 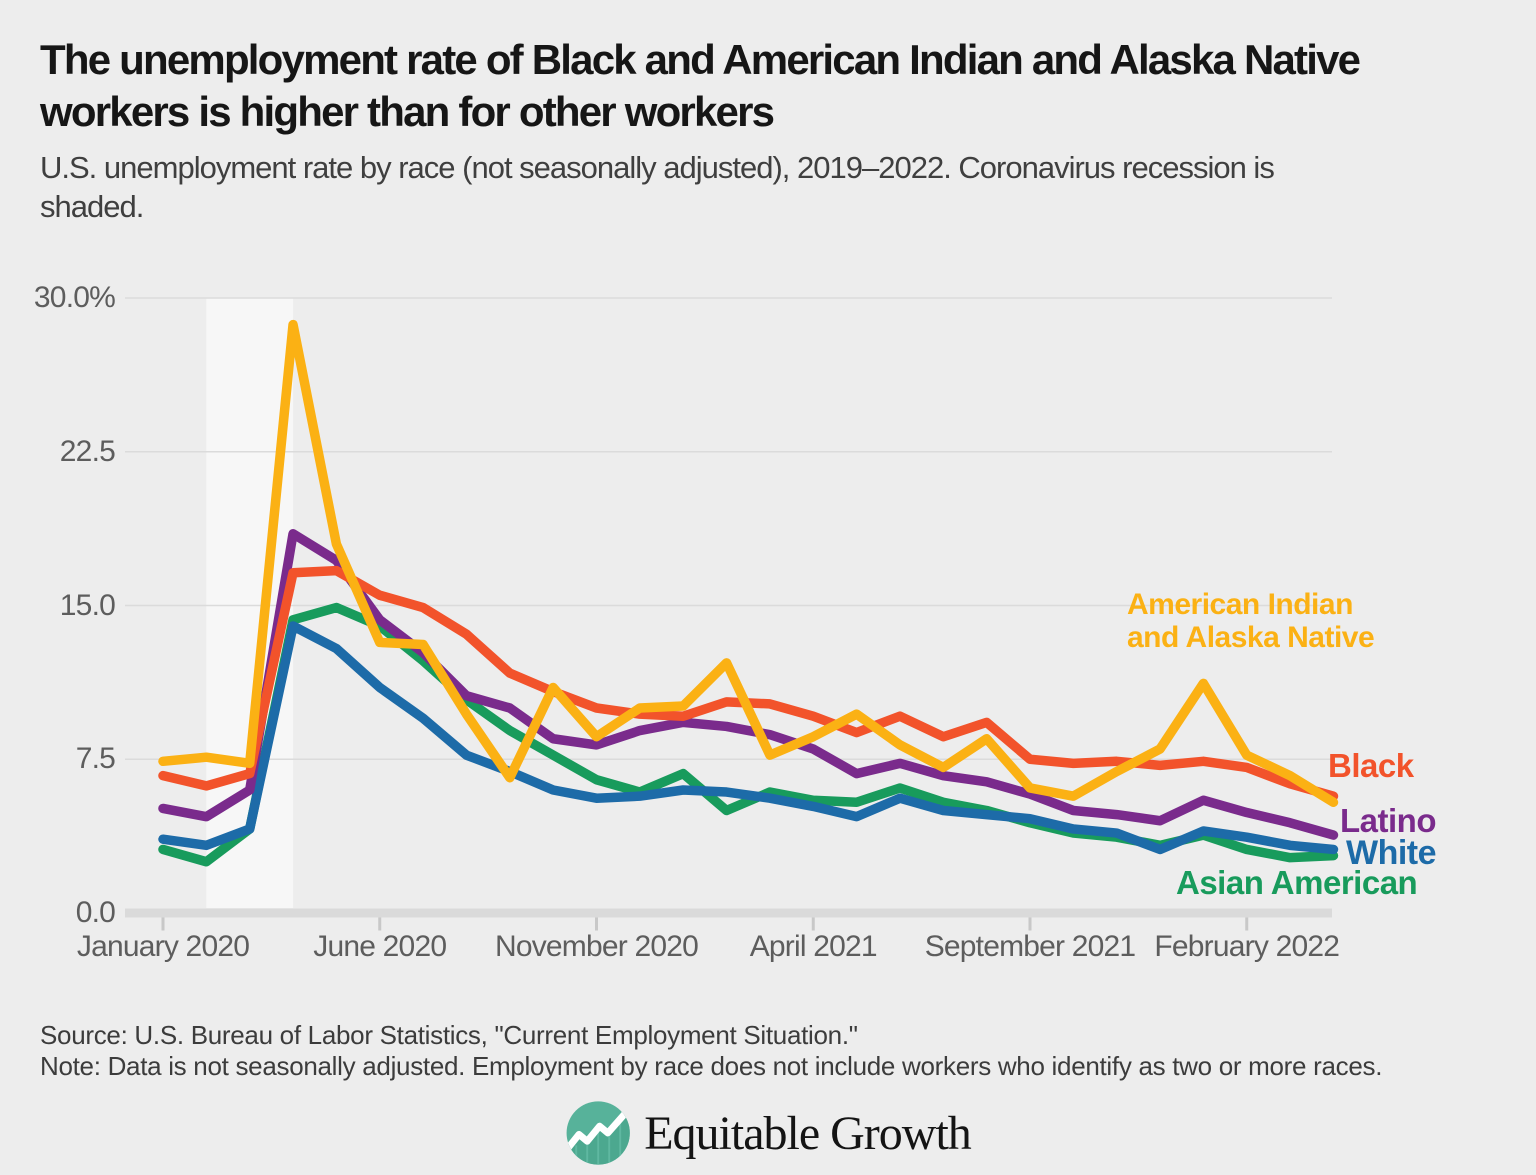 I want to click on x-axis-tick-label: February 2022, so click(x=1247, y=946).